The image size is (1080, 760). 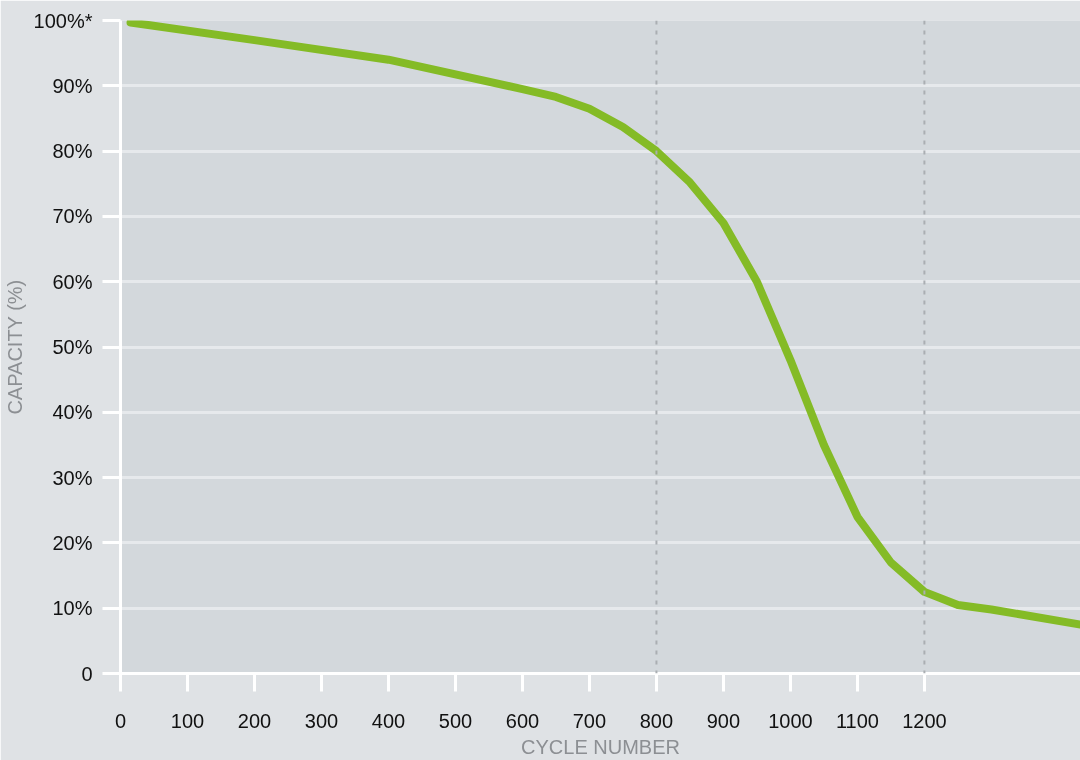 I want to click on x-tick-label: 500, so click(x=455, y=720).